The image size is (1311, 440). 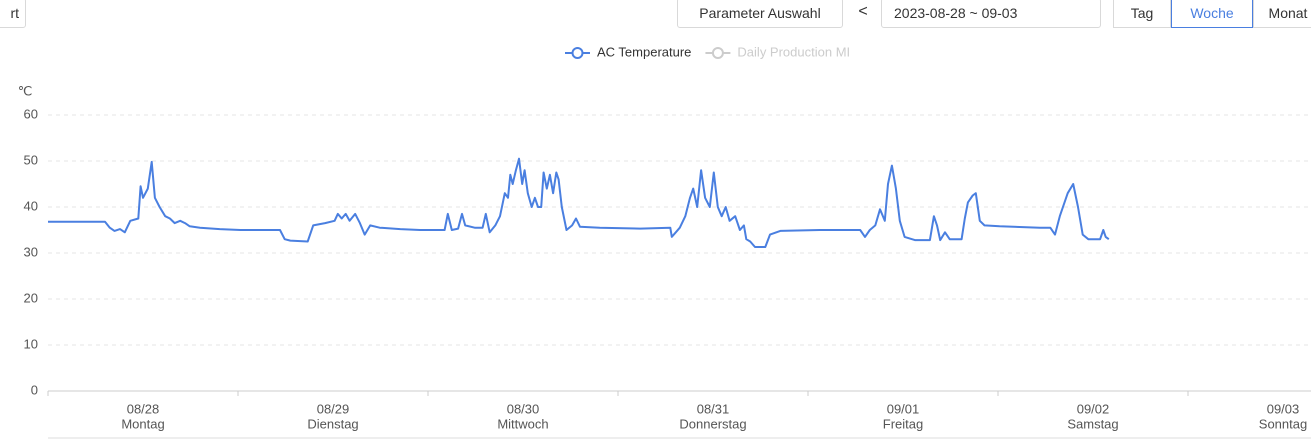 What do you see at coordinates (25, 90) in the screenshot?
I see `y-unit: ℃` at bounding box center [25, 90].